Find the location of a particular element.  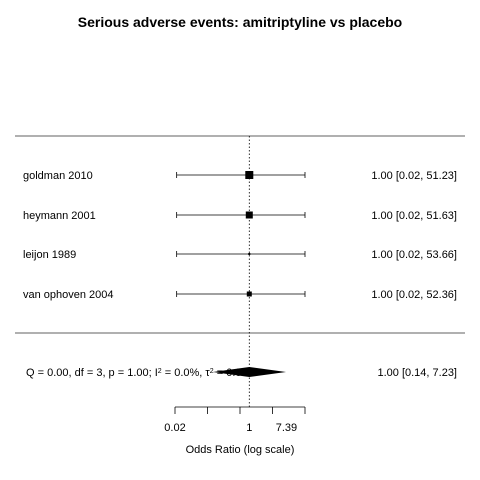

study-row: heymann 2001 1.00 [0.02, 51.63] is located at coordinates (240, 216).